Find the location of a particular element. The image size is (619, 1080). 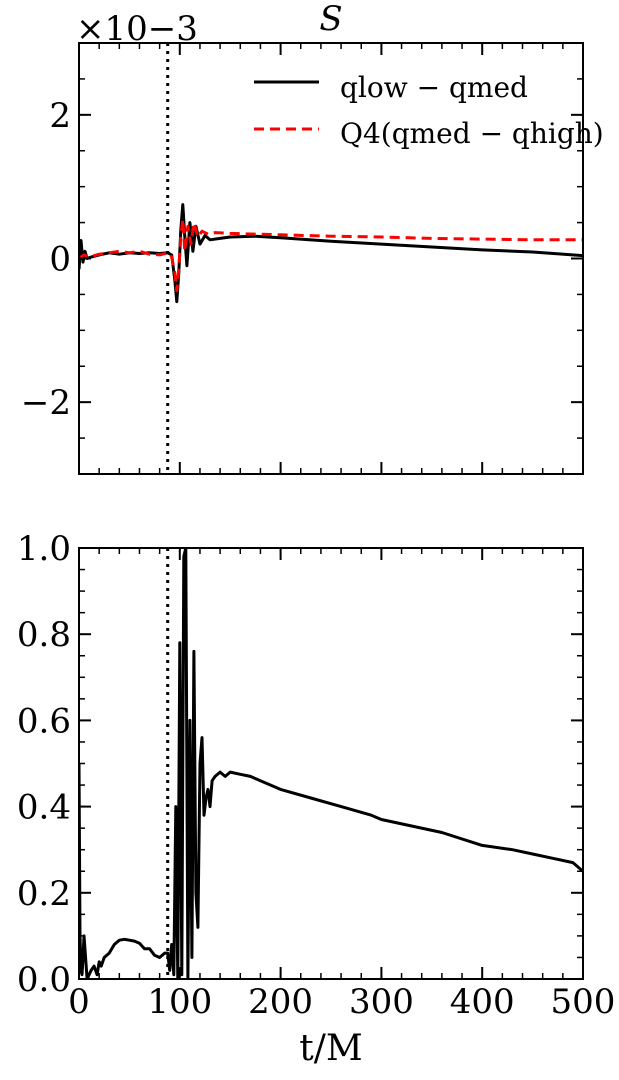

bottom-ytick-label: 0.6 is located at coordinates (44, 721).